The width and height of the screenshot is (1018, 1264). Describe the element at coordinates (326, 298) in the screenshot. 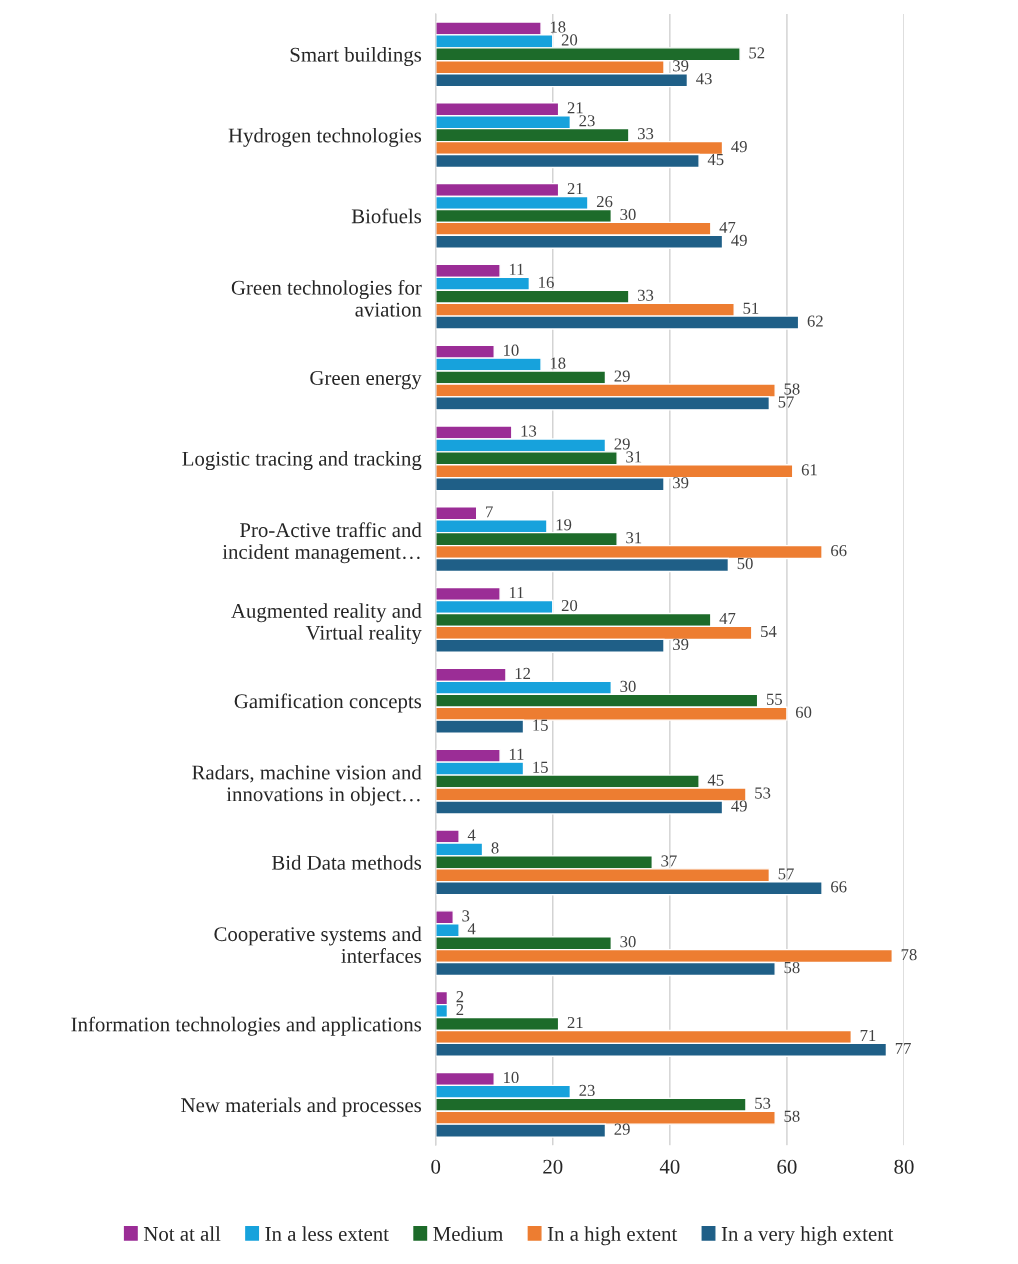

I see `y-tick-label: Green technologies for aviation` at that location.